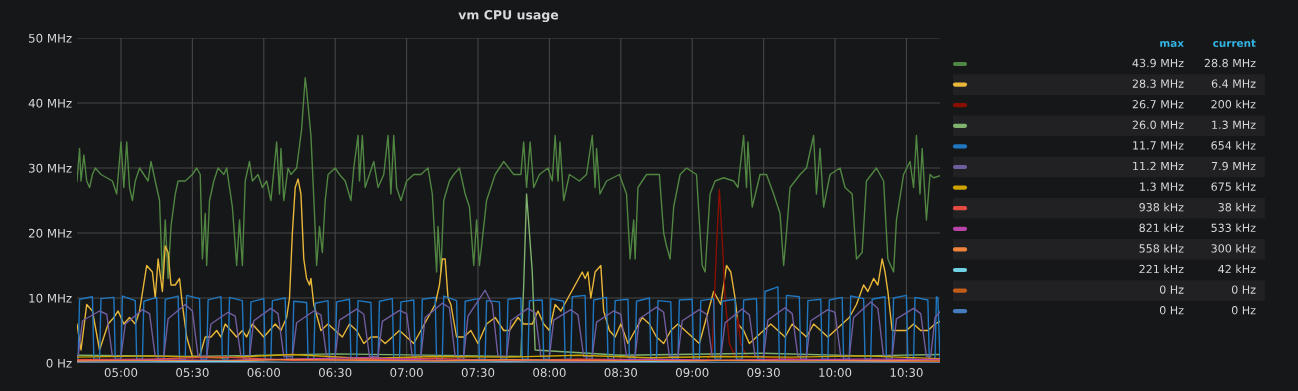 The width and height of the screenshot is (1298, 391). What do you see at coordinates (1237, 207) in the screenshot?
I see `text: 38 kHz` at bounding box center [1237, 207].